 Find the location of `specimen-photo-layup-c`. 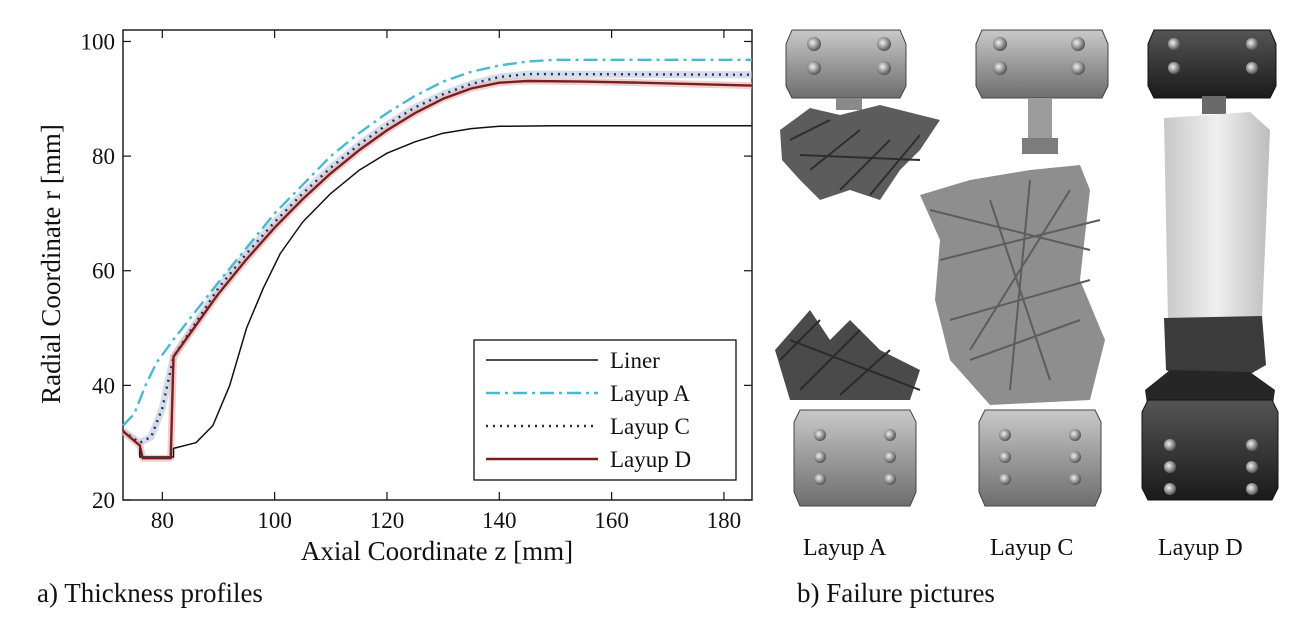

specimen-photo-layup-c is located at coordinates (1014, 268).